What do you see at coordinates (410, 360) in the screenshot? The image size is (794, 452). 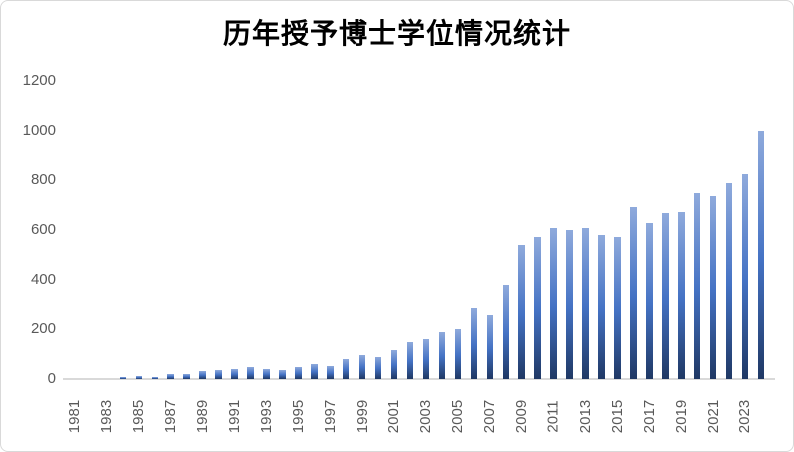 I see `bar-2002` at bounding box center [410, 360].